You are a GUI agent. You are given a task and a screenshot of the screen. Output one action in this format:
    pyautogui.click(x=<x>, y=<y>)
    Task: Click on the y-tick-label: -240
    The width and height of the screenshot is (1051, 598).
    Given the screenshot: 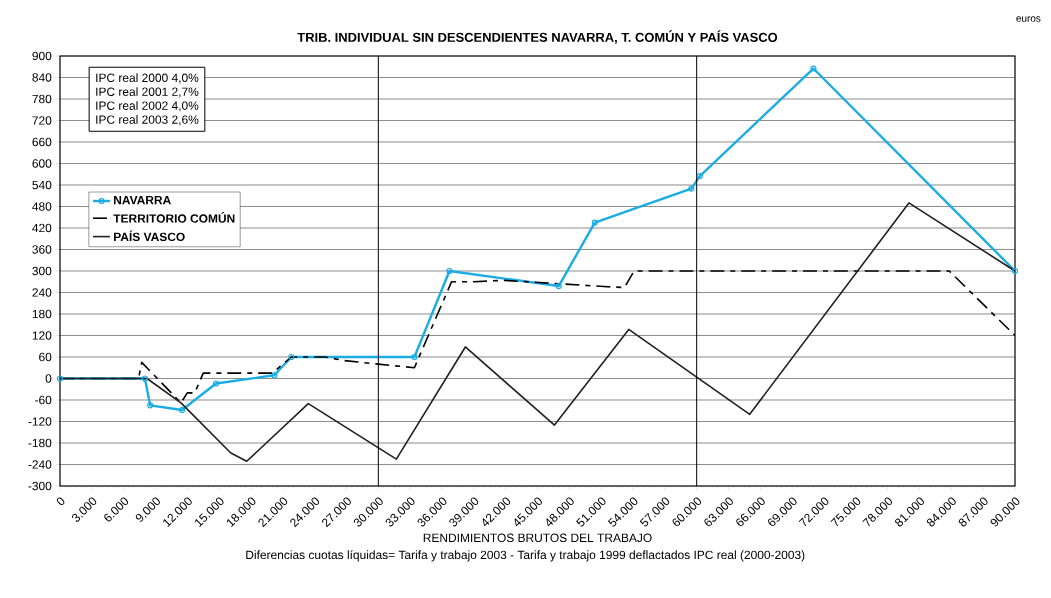 What is the action you would take?
    pyautogui.click(x=40, y=464)
    